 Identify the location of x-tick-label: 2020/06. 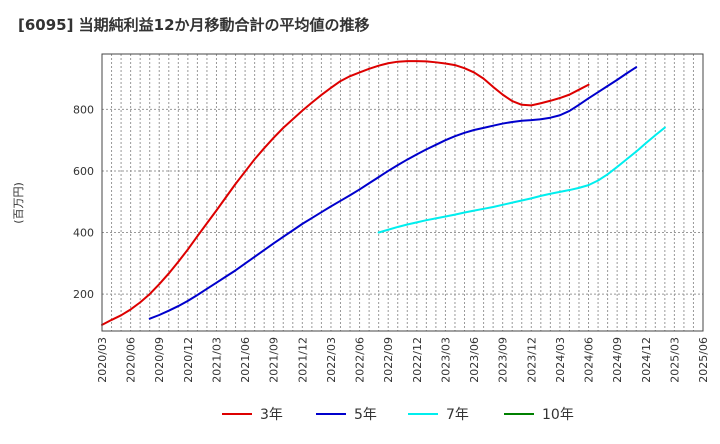
(131, 360).